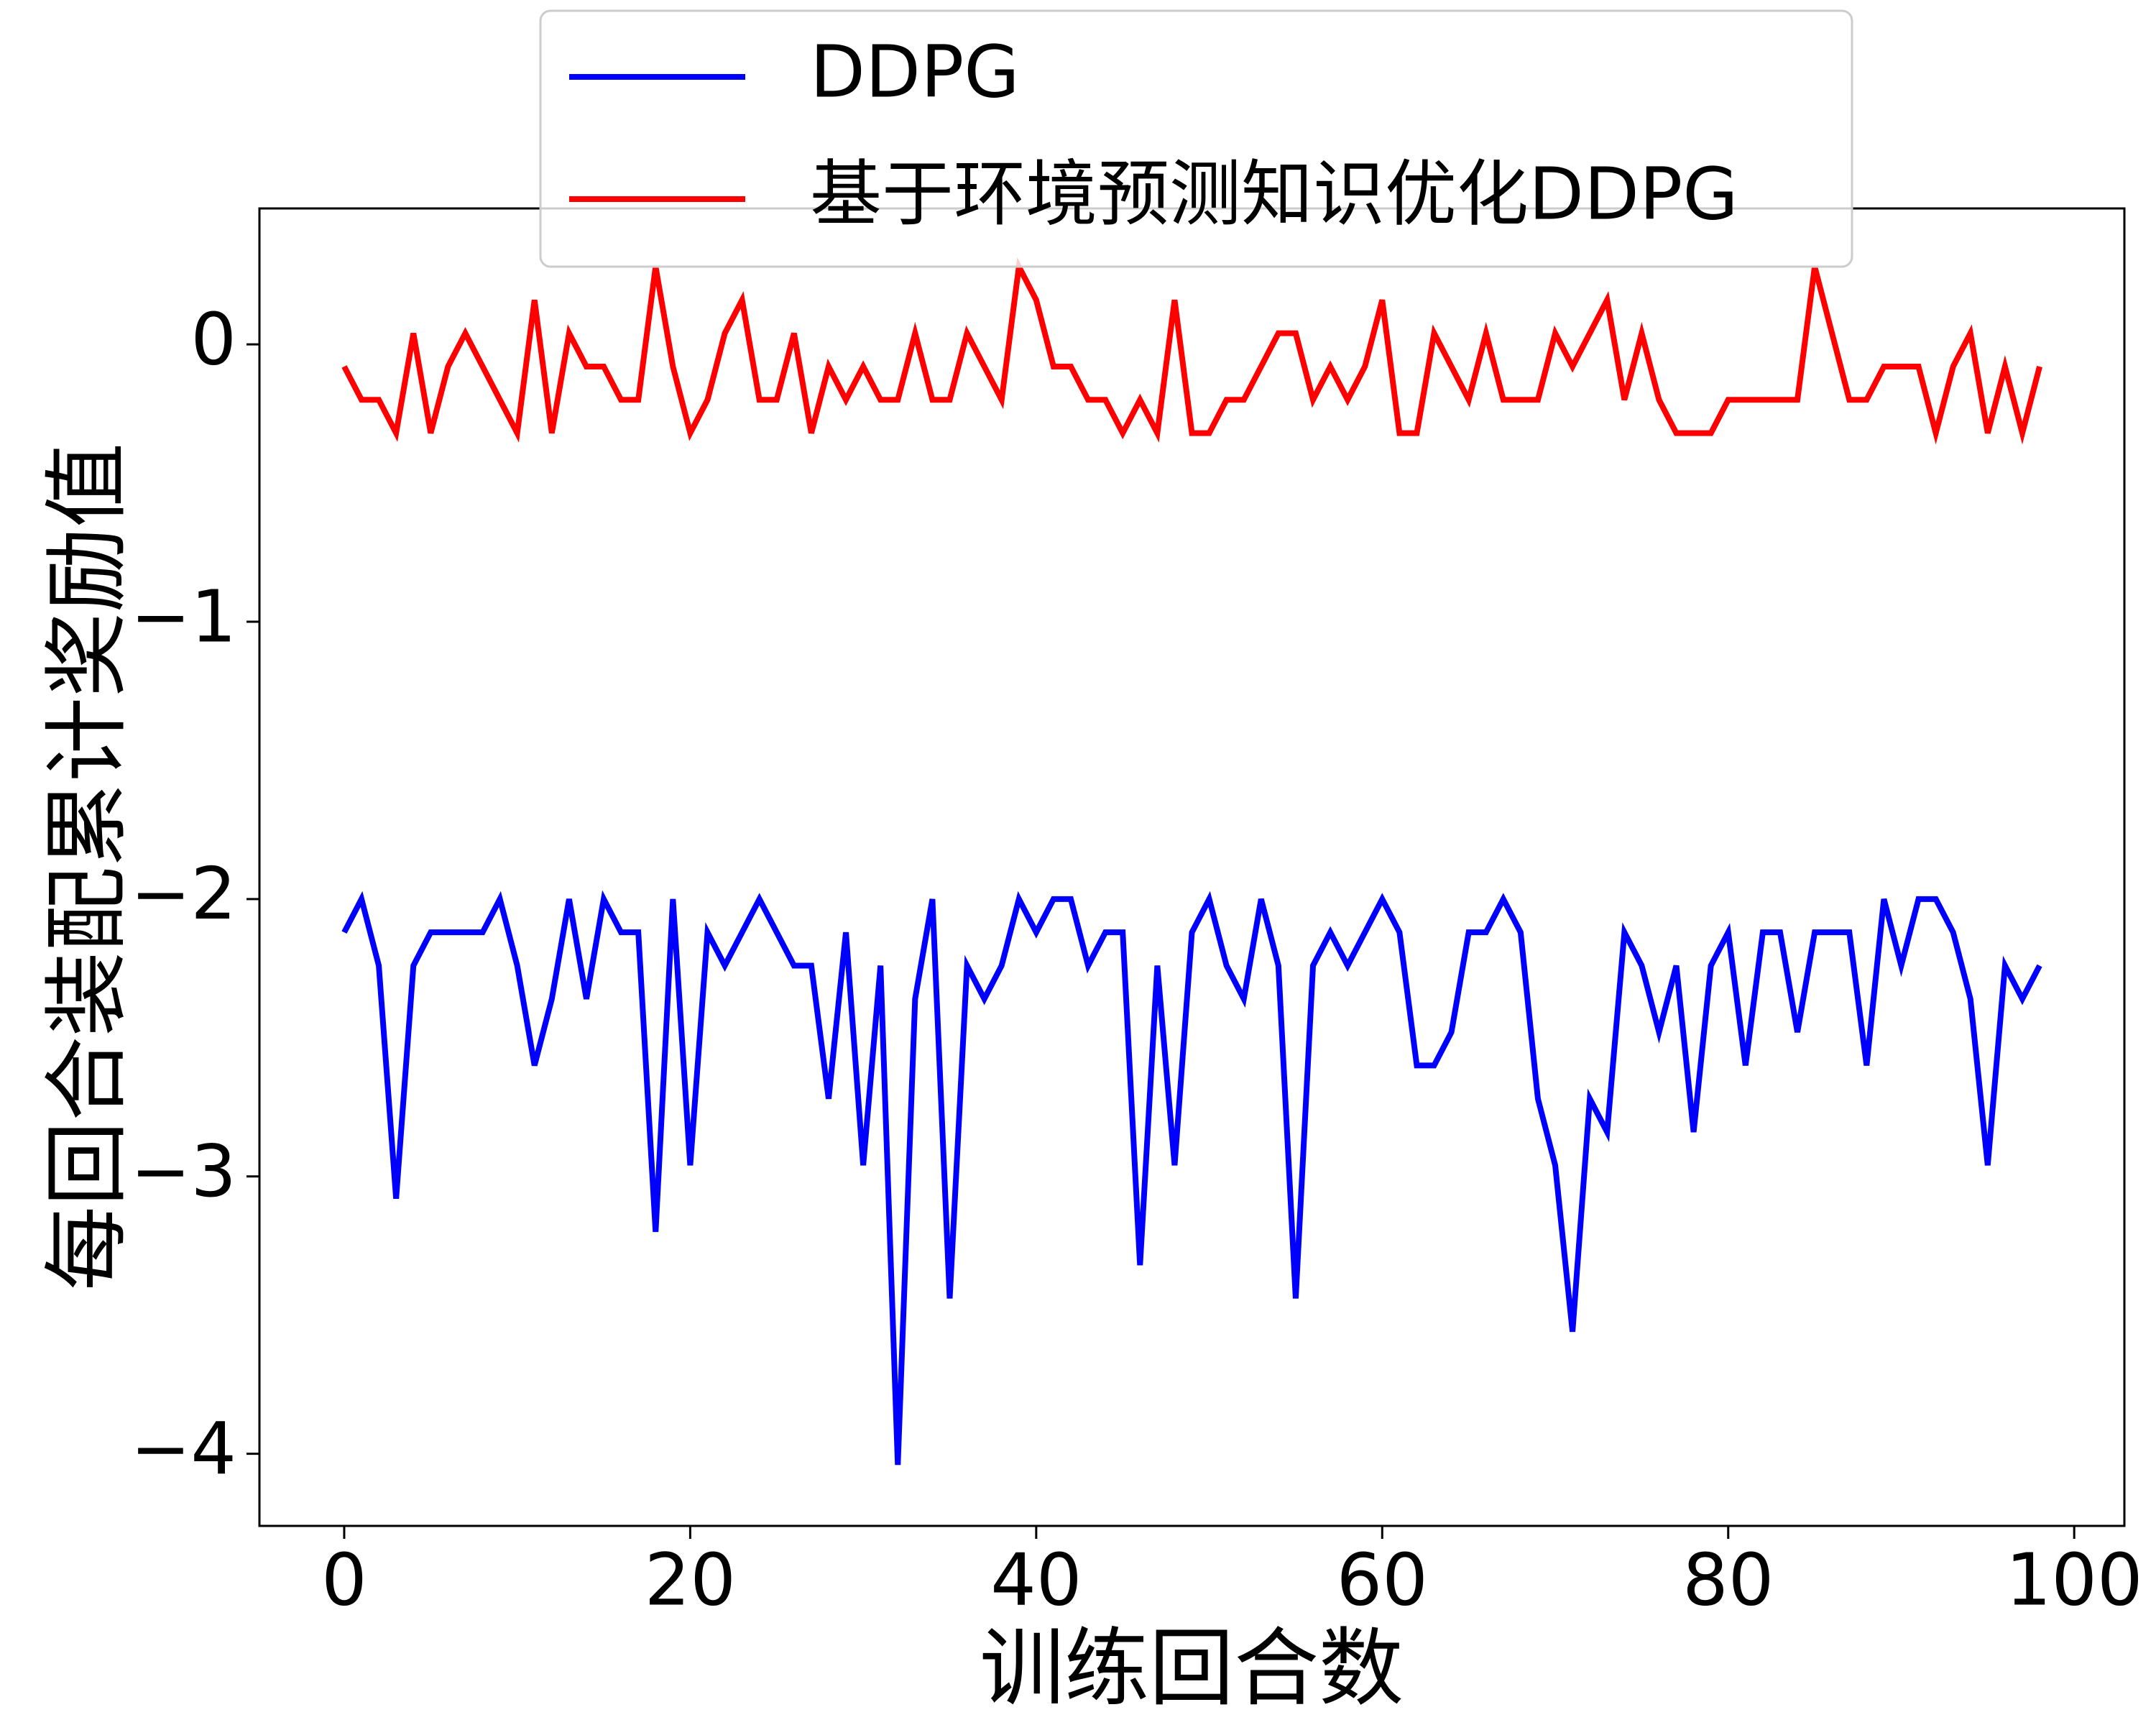  What do you see at coordinates (184, 1171) in the screenshot?
I see `y-tick-label: −3` at bounding box center [184, 1171].